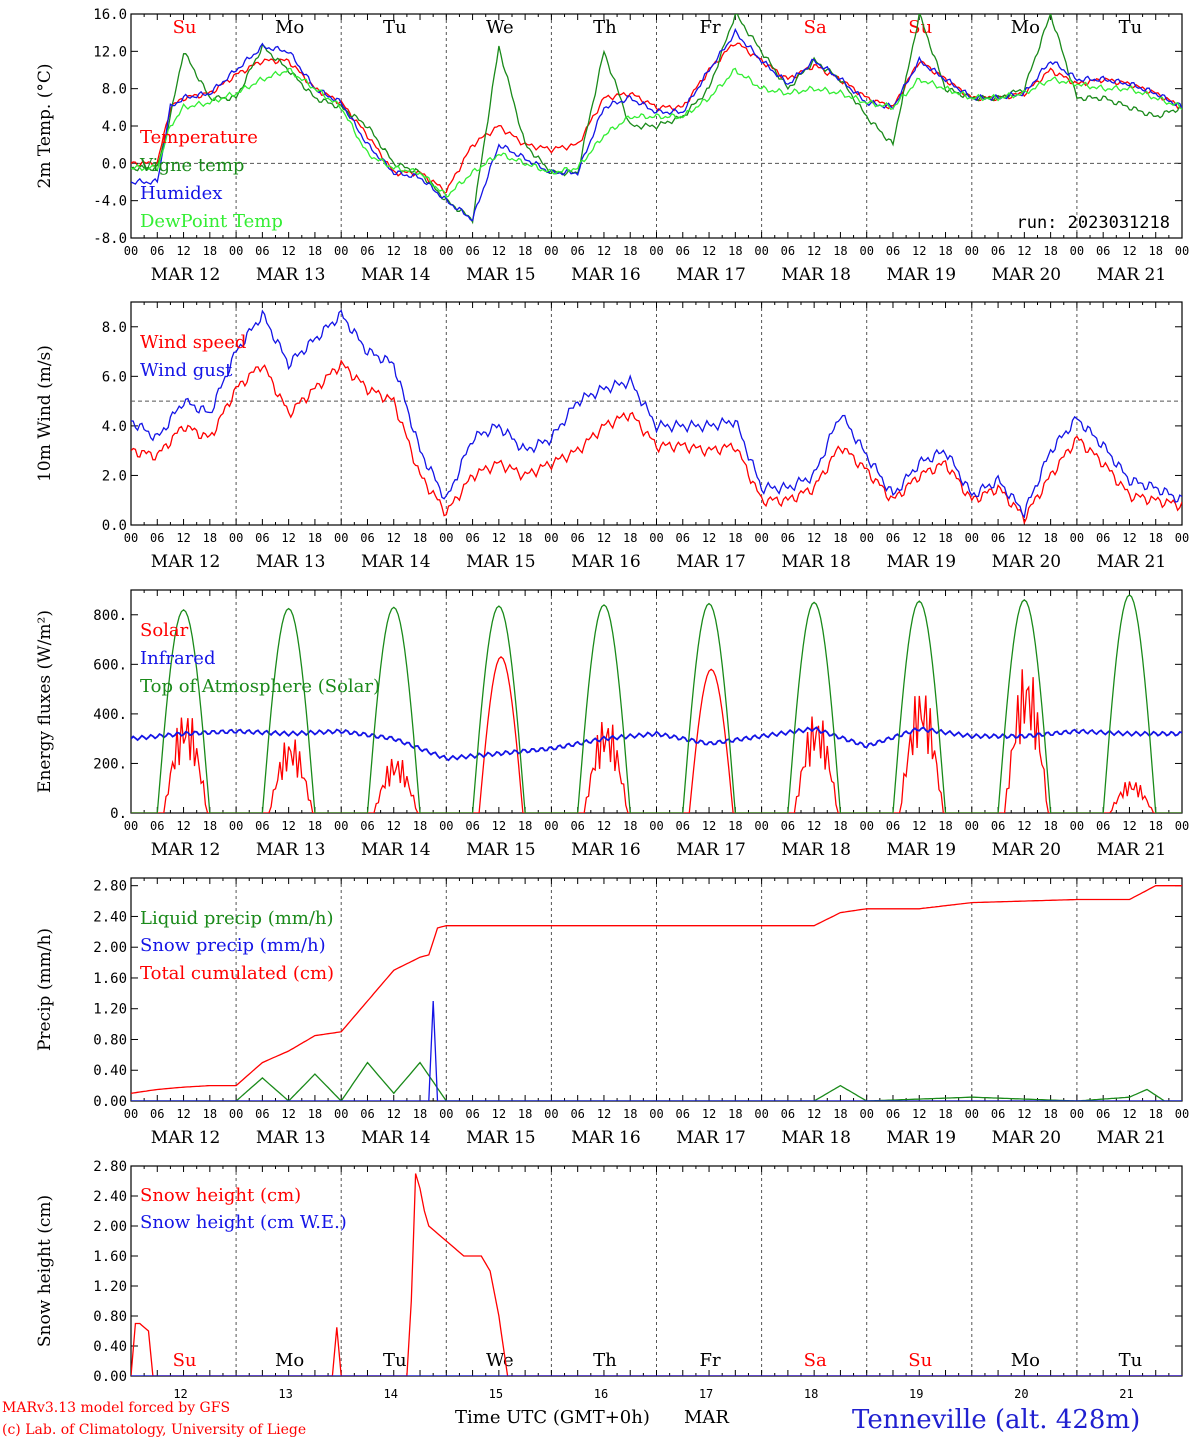 The width and height of the screenshot is (1194, 1440). Describe the element at coordinates (1021, 1394) in the screenshot. I see `day-number-label: 20` at that location.